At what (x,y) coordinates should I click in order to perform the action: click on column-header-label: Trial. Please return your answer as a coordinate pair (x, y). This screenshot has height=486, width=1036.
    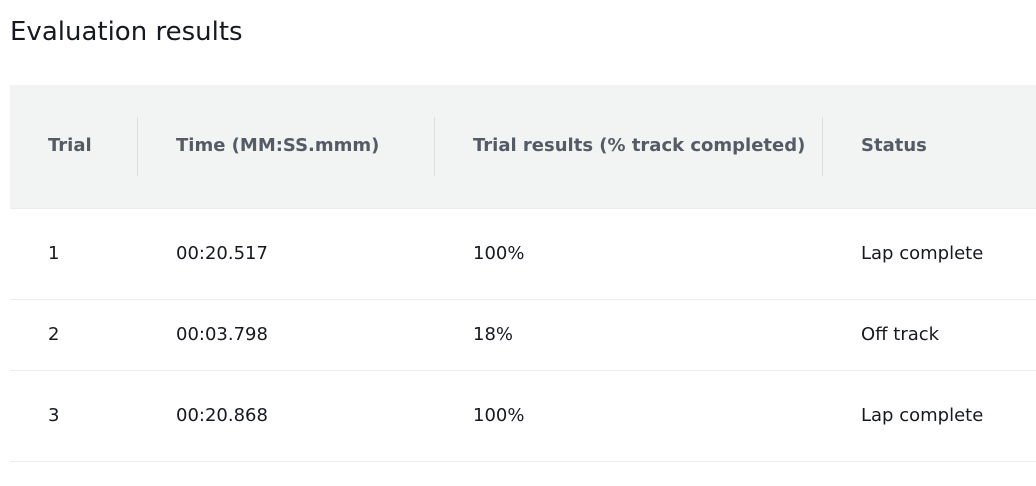
    Looking at the image, I should click on (70, 146).